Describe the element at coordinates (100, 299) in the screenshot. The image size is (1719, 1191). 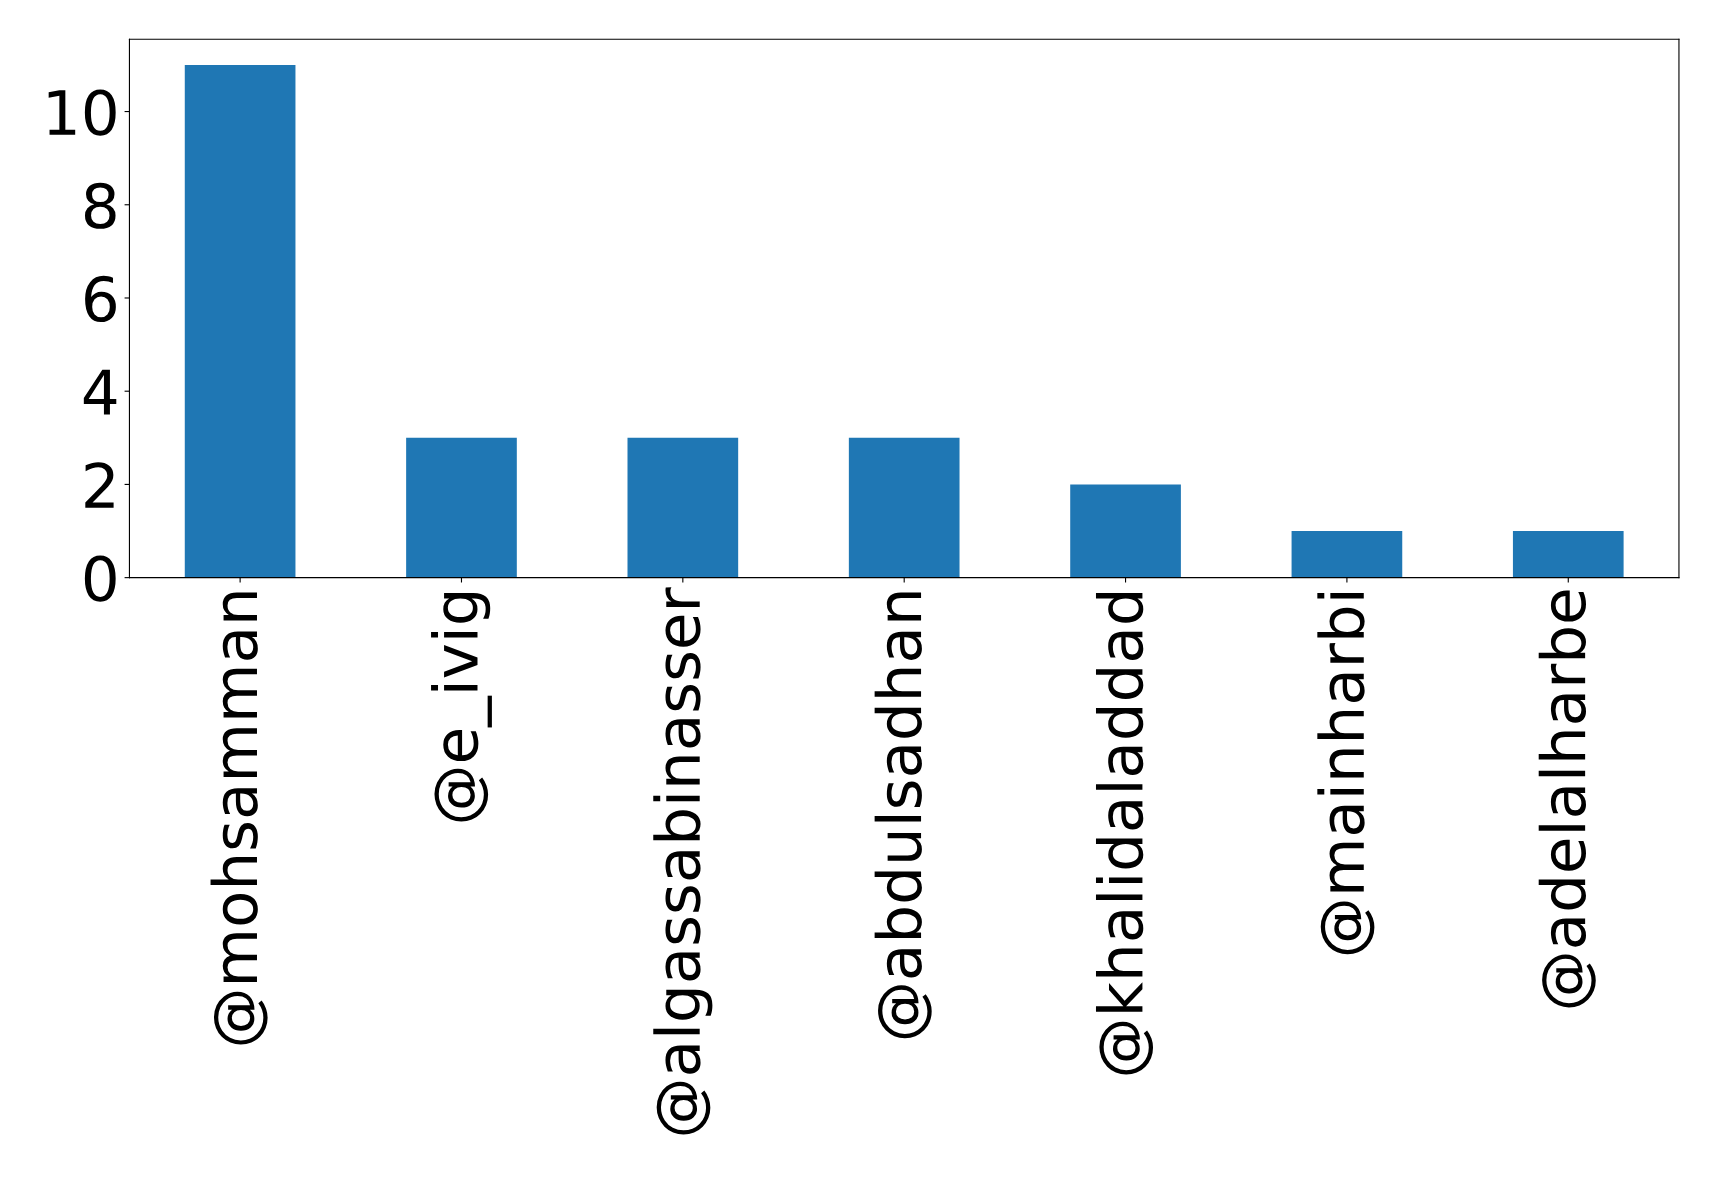
I see `y-tick-label: 6` at that location.